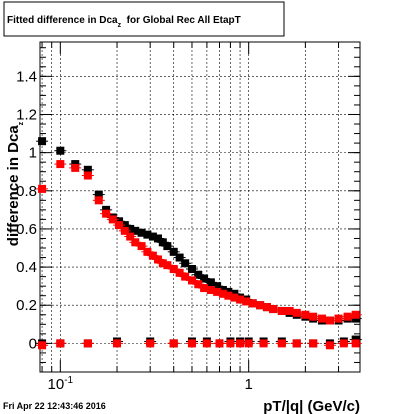 This screenshot has width=400, height=414. I want to click on x-tick-label: 1, so click(249, 384).